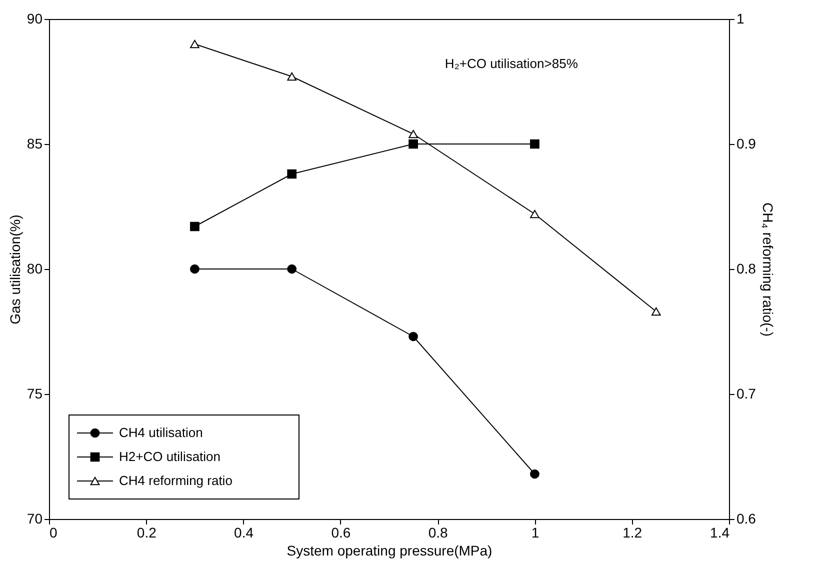  Describe the element at coordinates (438, 532) in the screenshot. I see `x-tick-label: 0.8` at that location.